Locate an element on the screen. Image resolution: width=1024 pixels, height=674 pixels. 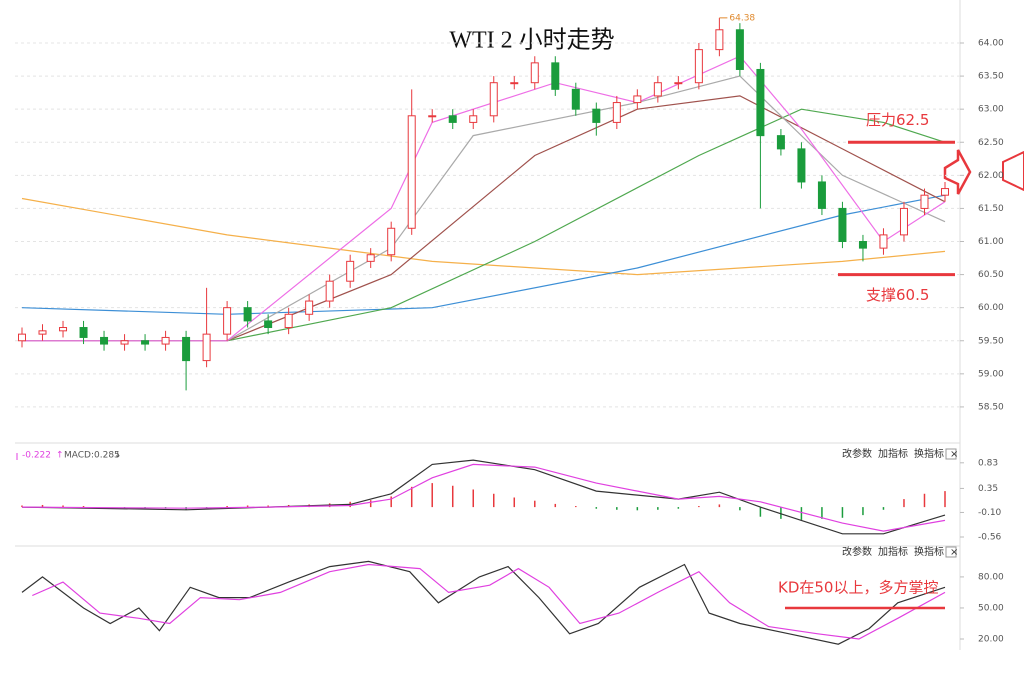
y-tick-label: 60.50 is located at coordinates (991, 275).